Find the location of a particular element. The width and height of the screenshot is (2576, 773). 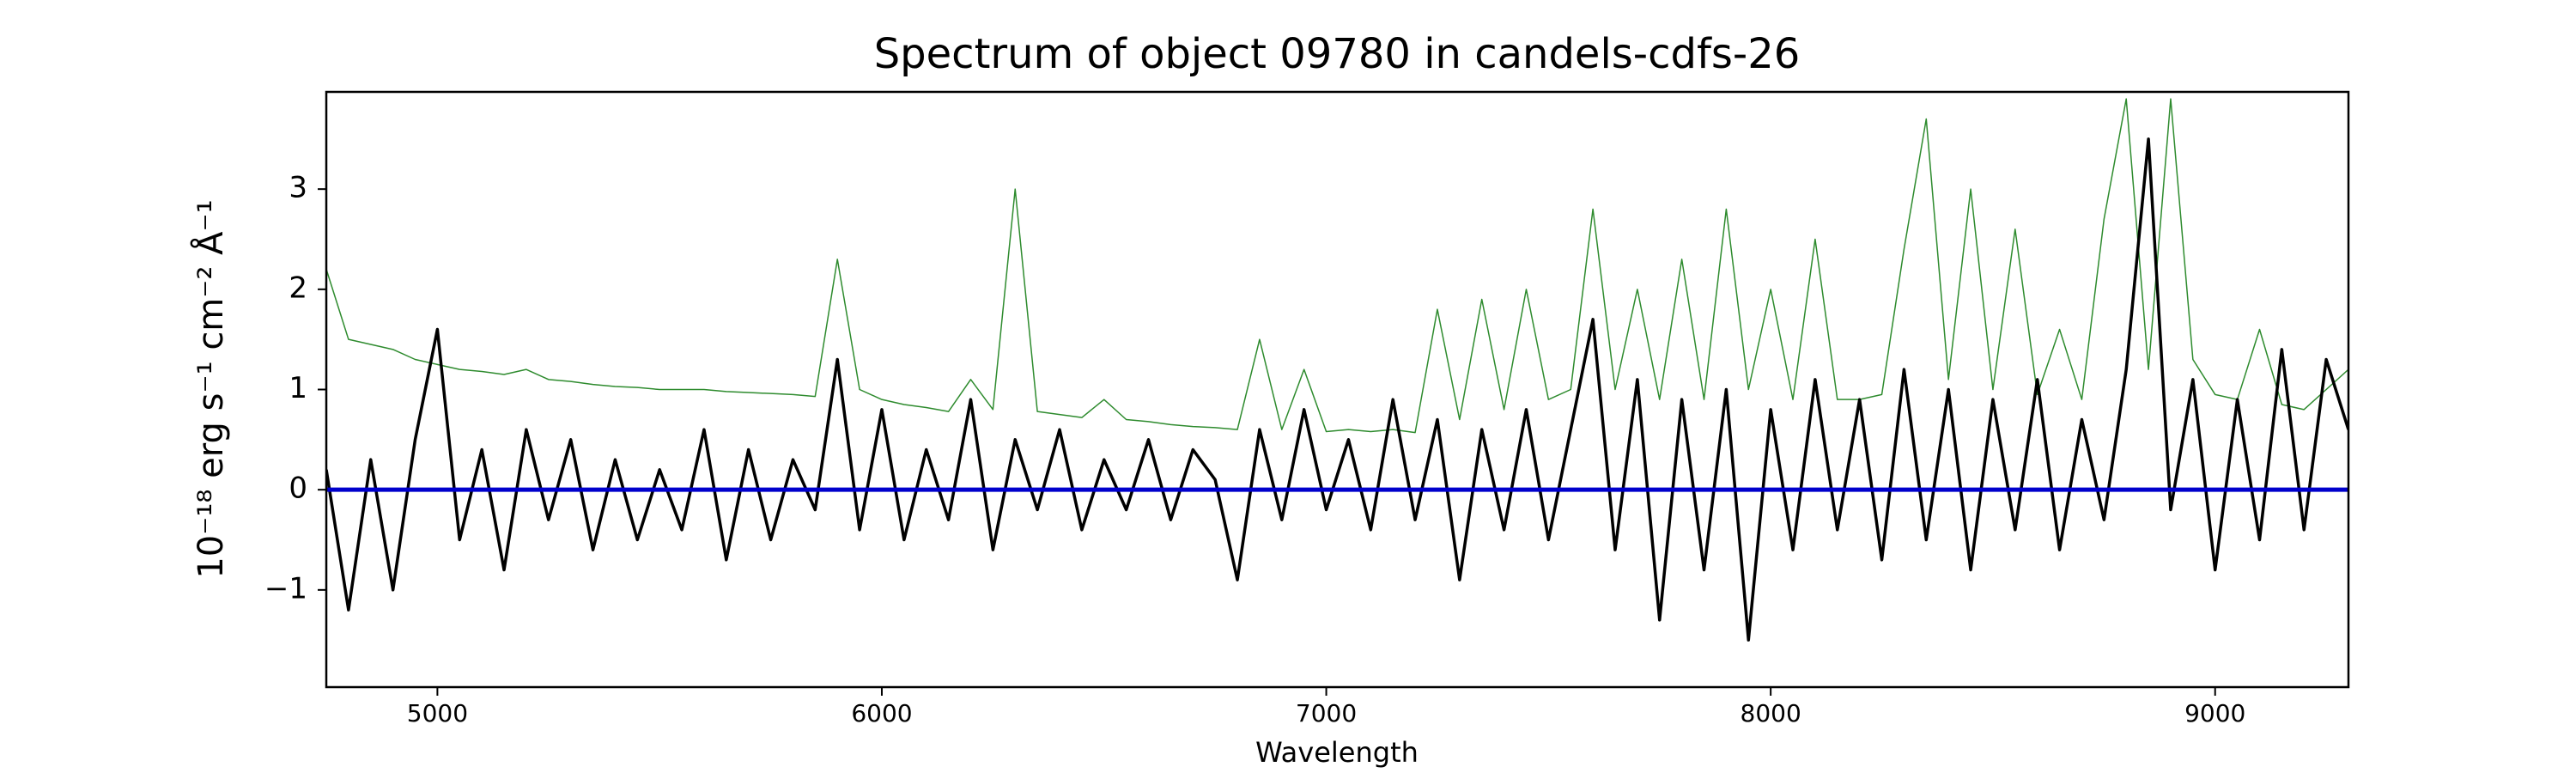

y-tick-label: 3 is located at coordinates (298, 188).